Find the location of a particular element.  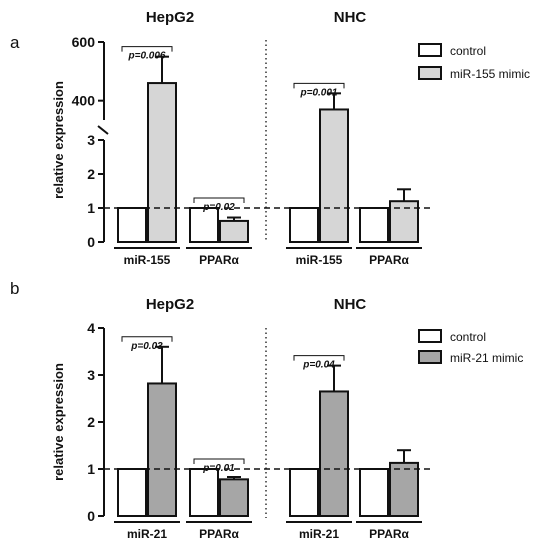

legend-b-control-swatch is located at coordinates (430, 336).